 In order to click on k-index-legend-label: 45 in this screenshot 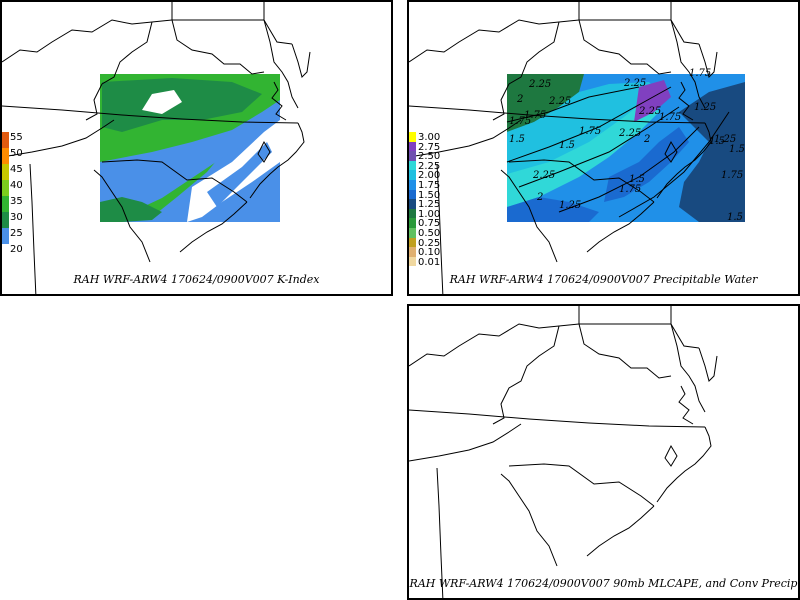, I will do `click(16, 169)`.